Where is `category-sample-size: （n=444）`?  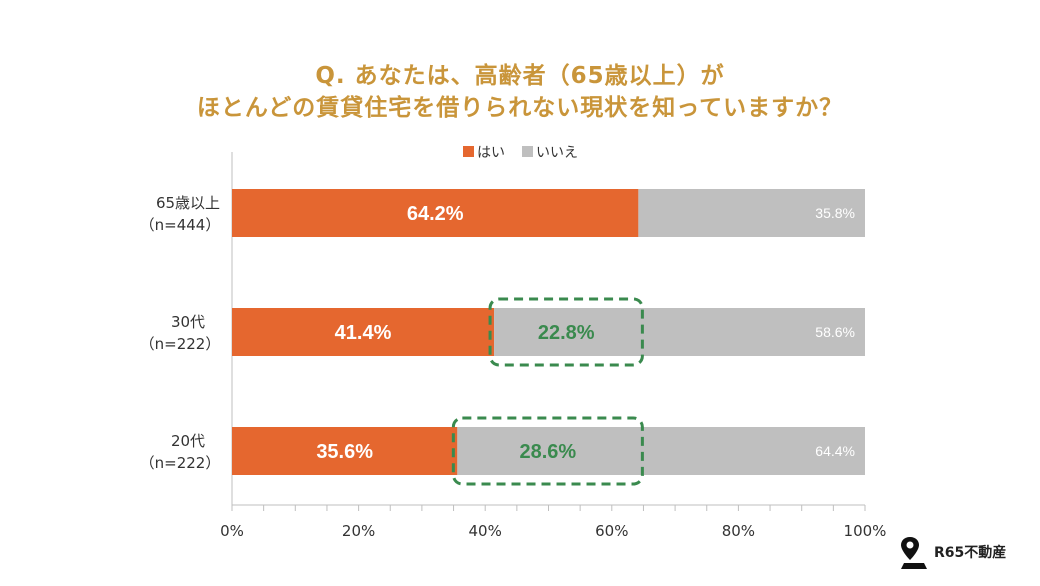
category-sample-size: （n=444） is located at coordinates (180, 225).